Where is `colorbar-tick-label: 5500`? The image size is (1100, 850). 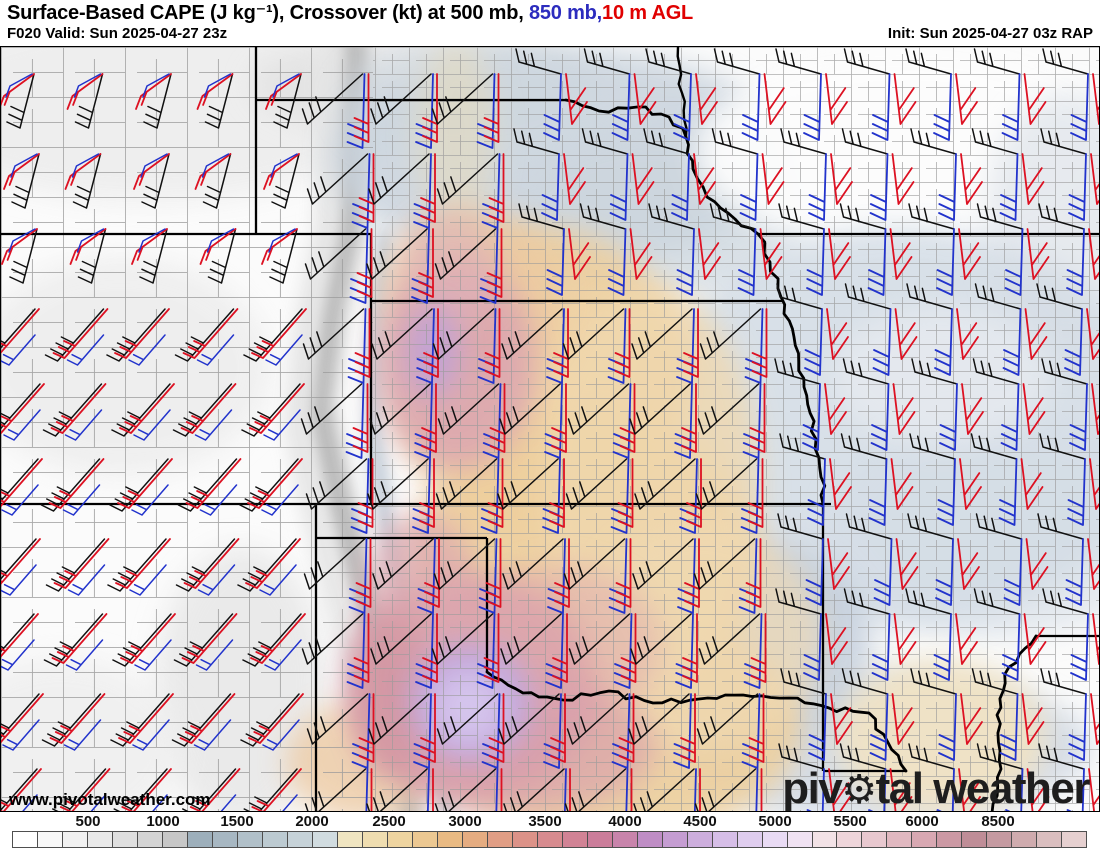 colorbar-tick-label: 5500 is located at coordinates (850, 821).